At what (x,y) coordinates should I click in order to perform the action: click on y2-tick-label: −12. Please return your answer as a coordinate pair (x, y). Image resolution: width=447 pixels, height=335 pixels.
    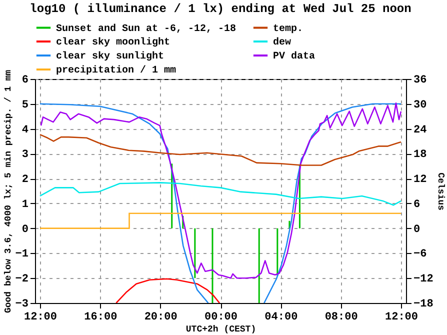
    Looking at the image, I should click on (424, 280).